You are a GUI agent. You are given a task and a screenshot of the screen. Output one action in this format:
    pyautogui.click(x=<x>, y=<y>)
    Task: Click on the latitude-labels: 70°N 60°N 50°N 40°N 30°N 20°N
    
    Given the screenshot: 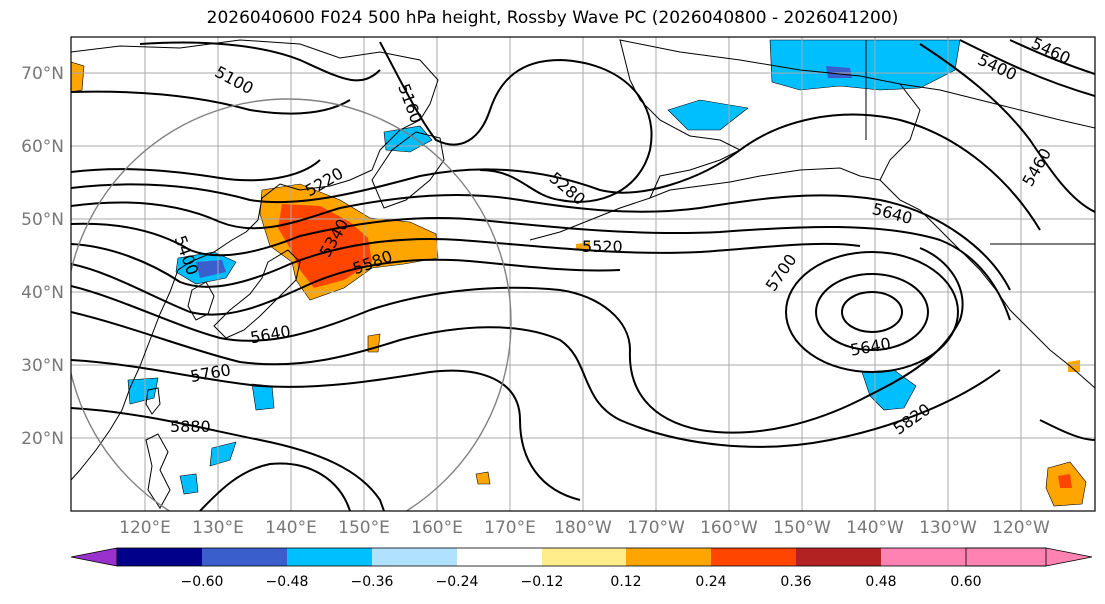 What is the action you would take?
    pyautogui.click(x=42, y=256)
    